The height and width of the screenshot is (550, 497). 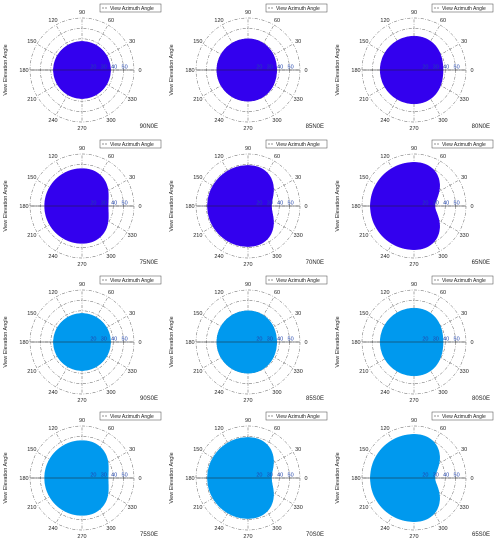 What do you see at coordinates (315, 399) in the screenshot?
I see `panel-label: 85S0E` at bounding box center [315, 399].